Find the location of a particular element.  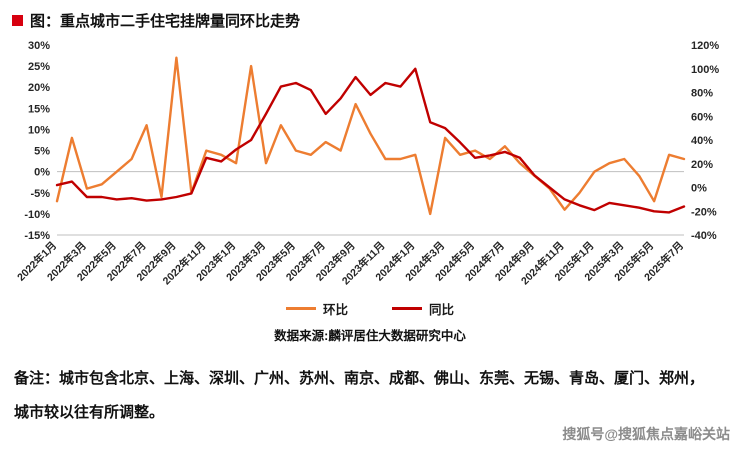

left-axis-tick: 10% is located at coordinates (39, 130).